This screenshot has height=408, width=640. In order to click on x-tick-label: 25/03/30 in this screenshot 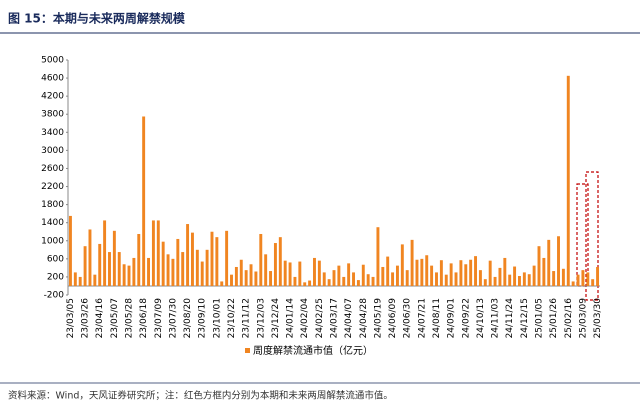, I will do `click(598, 318)`.